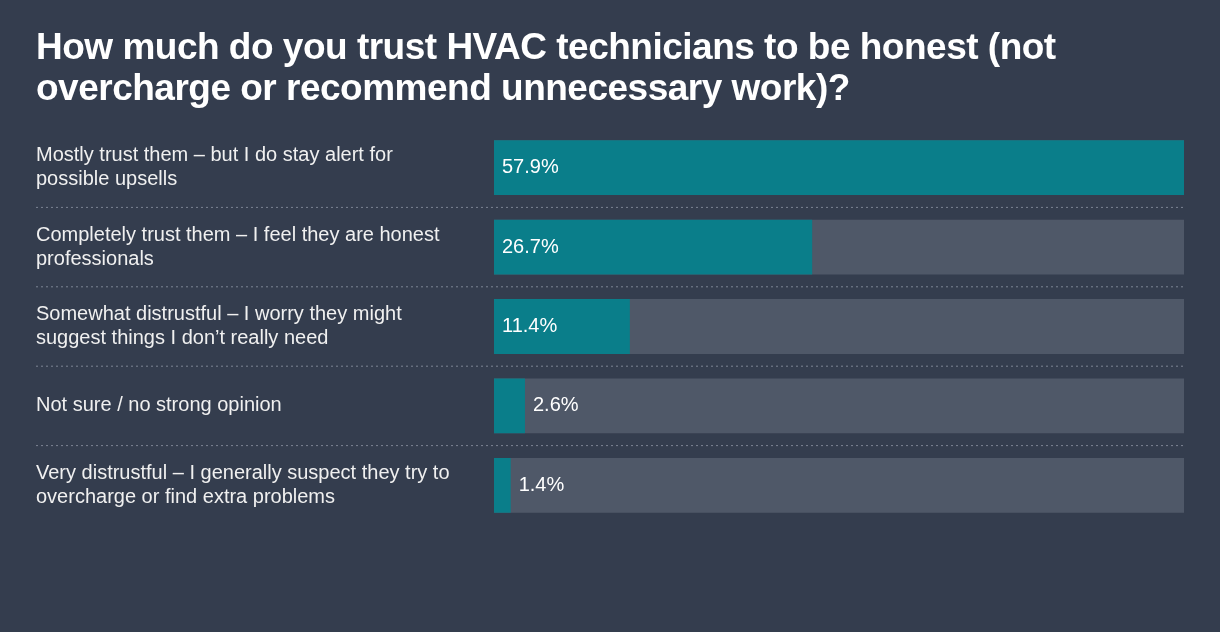  I want to click on chart-title: How much do you trust HVAC technicians to be honest (not overcharge or recommend unnecessary work)?, so click(546, 67).